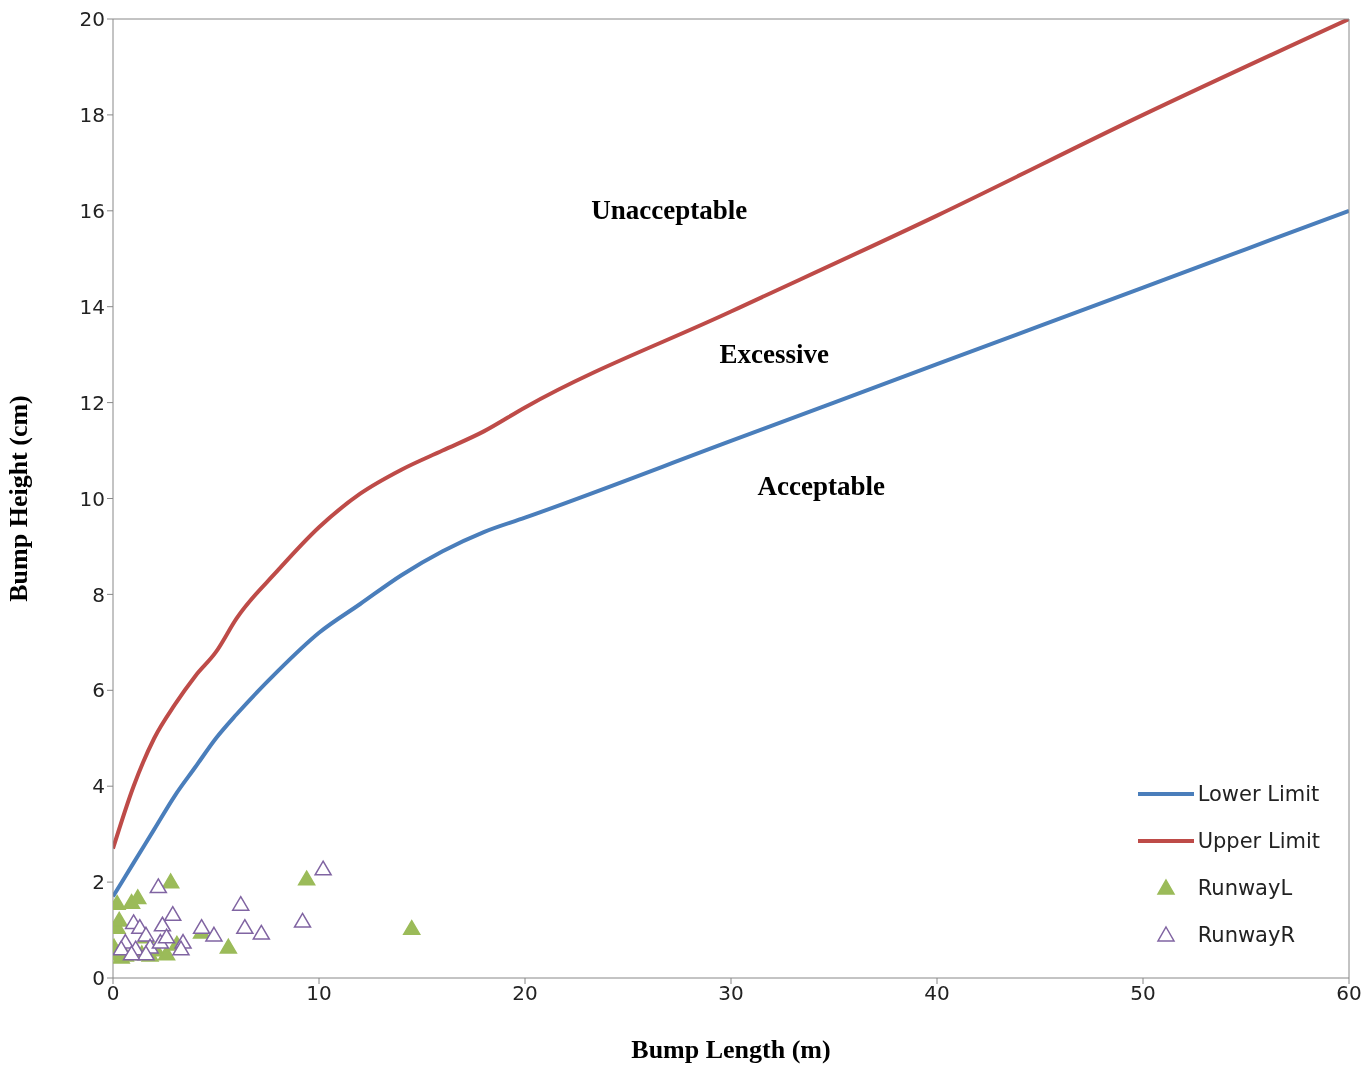 The width and height of the screenshot is (1370, 1081). What do you see at coordinates (98, 786) in the screenshot?
I see `y-tick-label: 4` at bounding box center [98, 786].